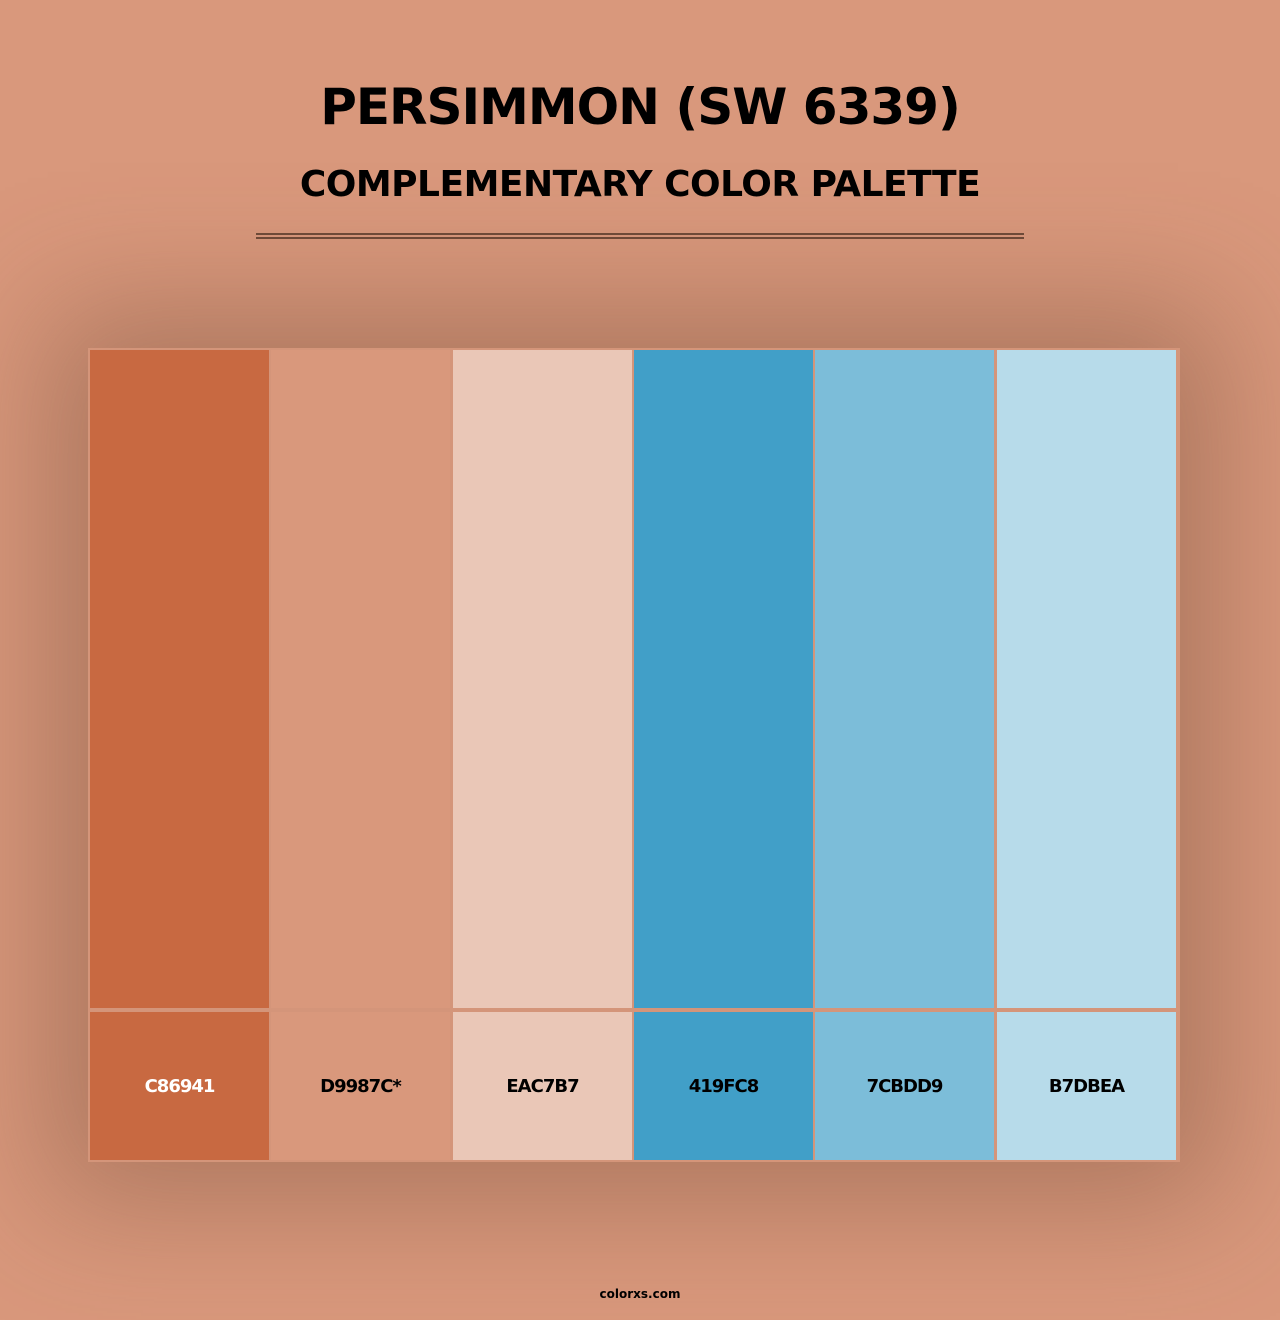  Describe the element at coordinates (640, 234) in the screenshot. I see `divider-top` at that location.